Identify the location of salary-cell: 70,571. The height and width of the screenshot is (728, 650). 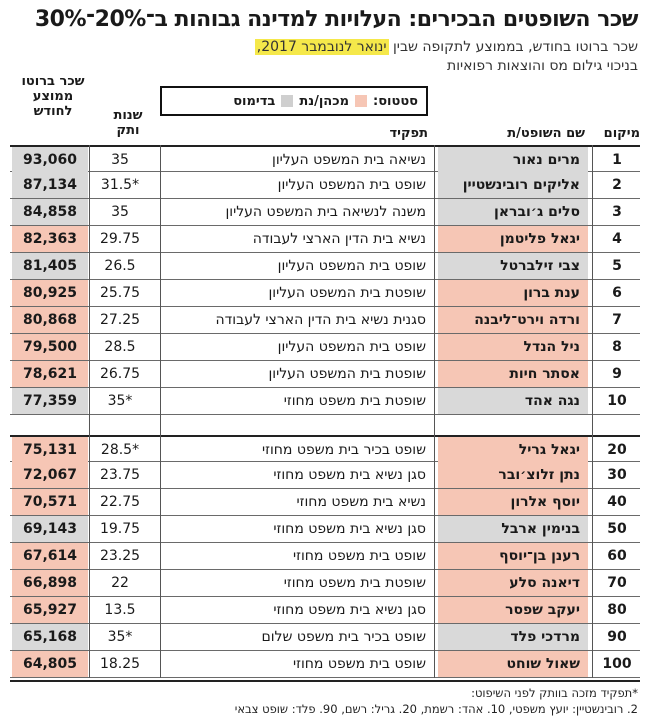
(50, 502).